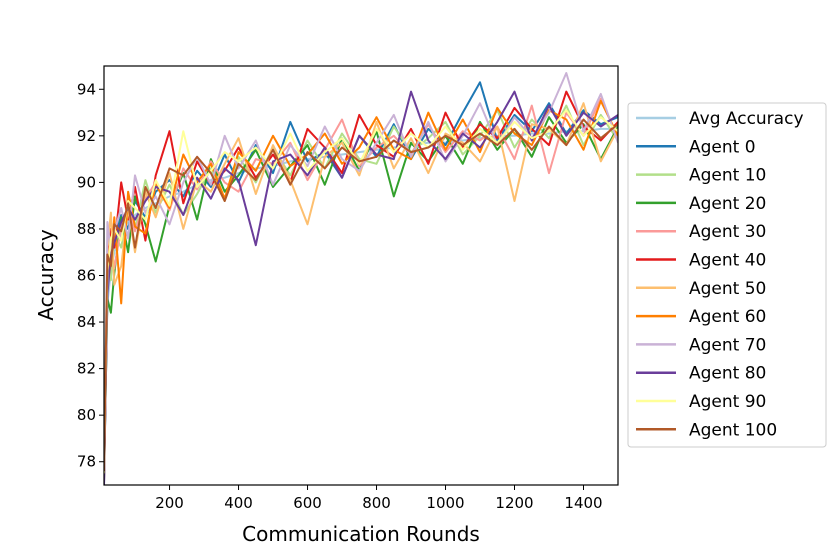 The width and height of the screenshot is (830, 558). I want to click on x-tick-label: 1000, so click(445, 503).